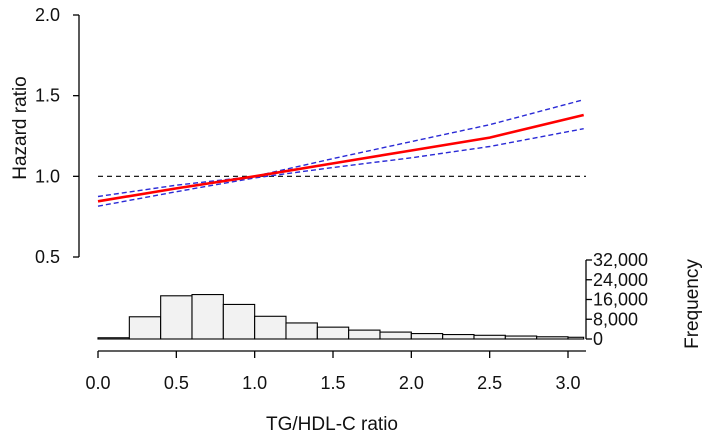 The image size is (709, 438). I want to click on x-tick-label: 1.0, so click(254, 383).